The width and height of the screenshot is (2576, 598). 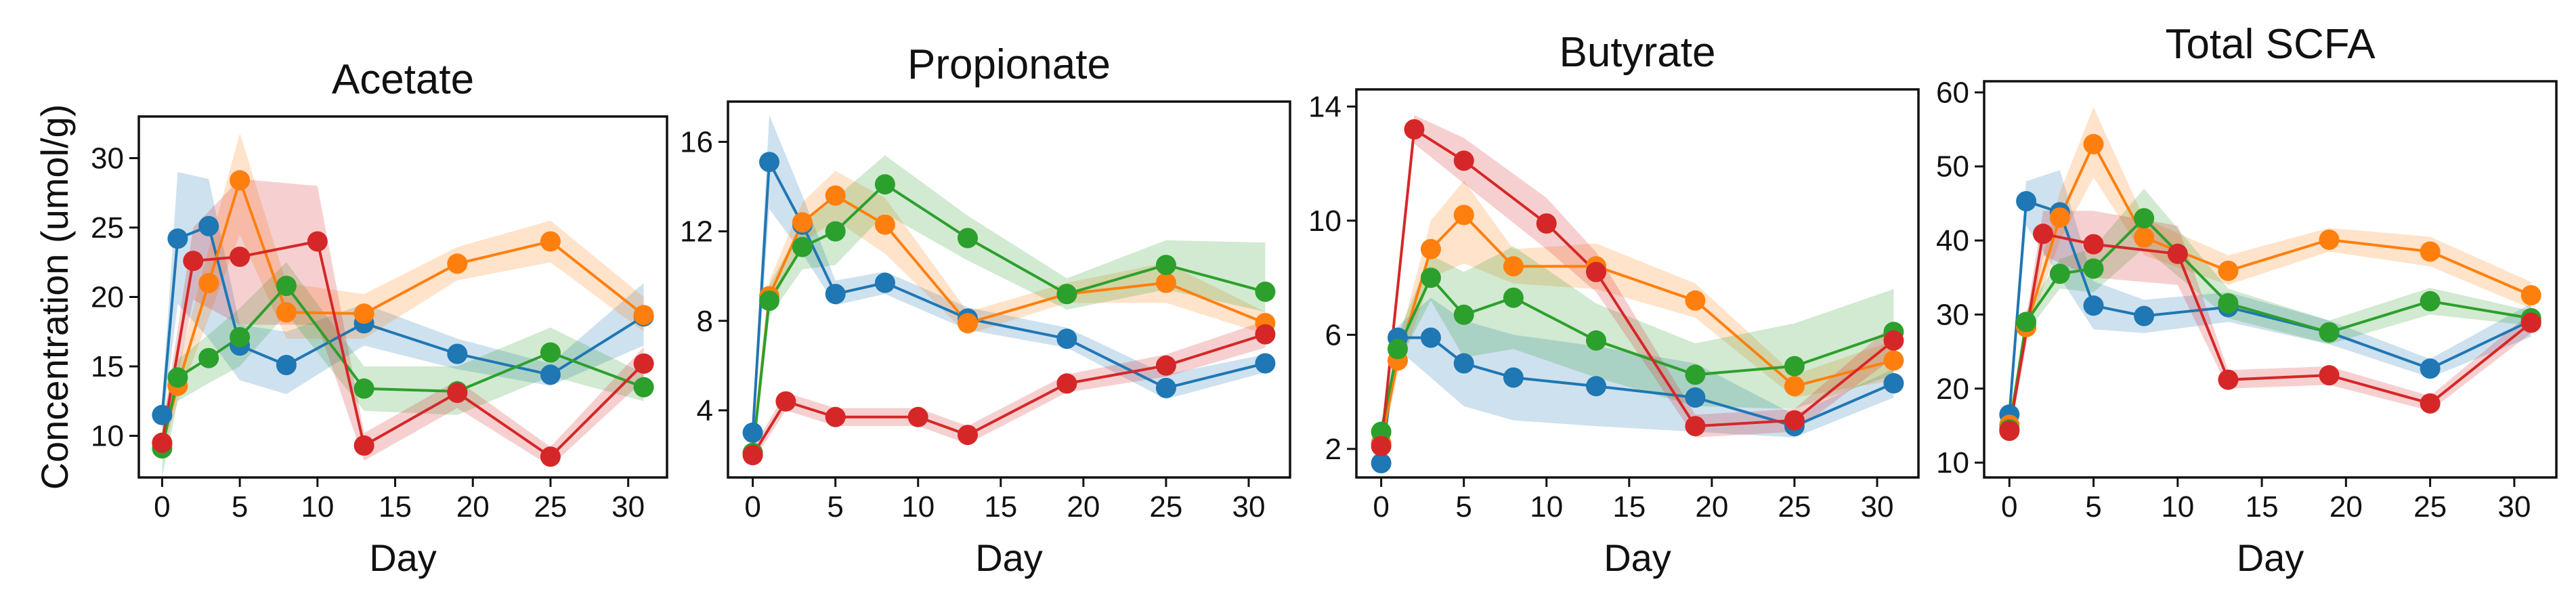 What do you see at coordinates (1952, 167) in the screenshot?
I see `y-tick-label: 50` at bounding box center [1952, 167].